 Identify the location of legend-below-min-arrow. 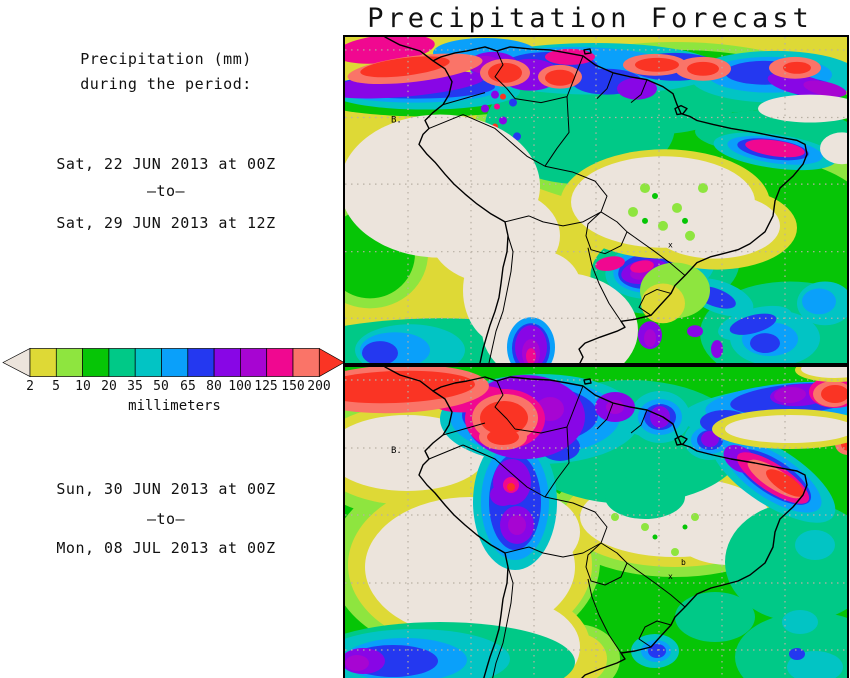
(16, 362).